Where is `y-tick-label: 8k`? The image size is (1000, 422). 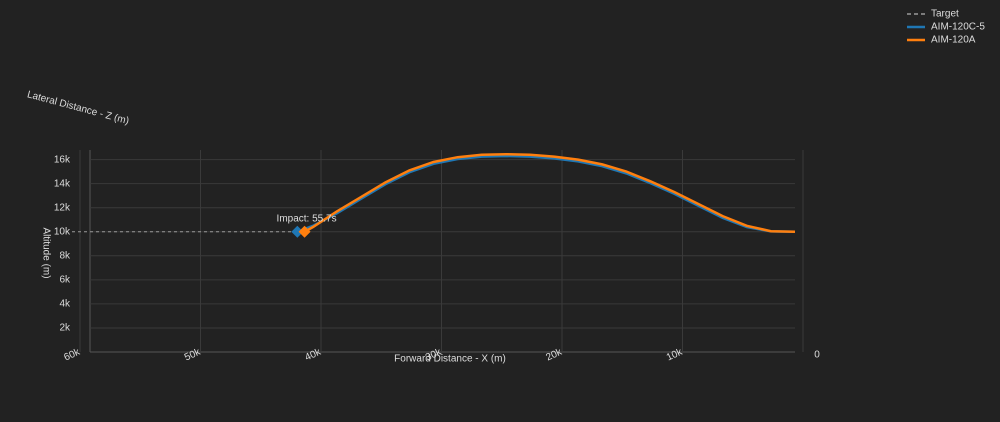
y-tick-label: 8k is located at coordinates (65, 255).